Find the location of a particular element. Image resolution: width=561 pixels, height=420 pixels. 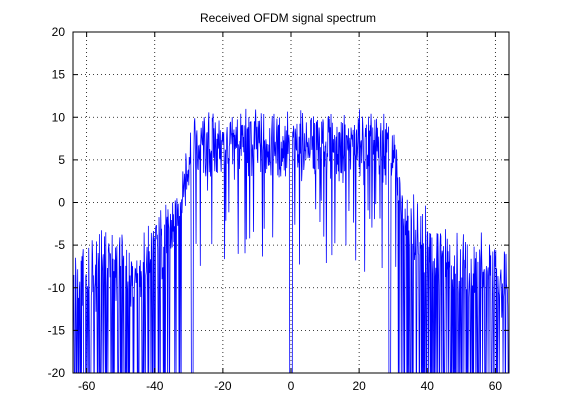

y-tick-label: -10 is located at coordinates (57, 288).